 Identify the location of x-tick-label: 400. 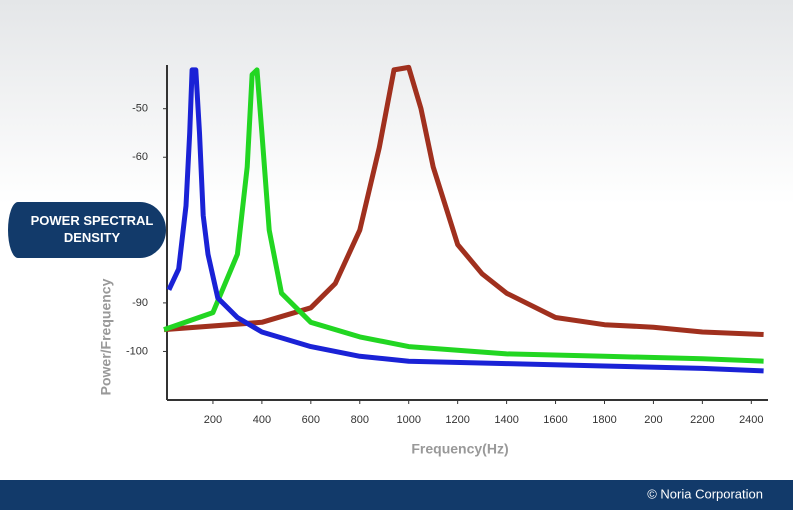
(262, 420).